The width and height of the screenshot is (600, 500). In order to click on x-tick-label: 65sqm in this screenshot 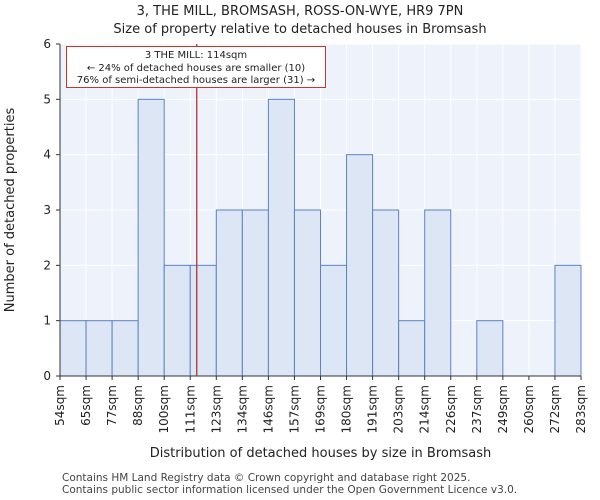, I will do `click(86, 405)`.